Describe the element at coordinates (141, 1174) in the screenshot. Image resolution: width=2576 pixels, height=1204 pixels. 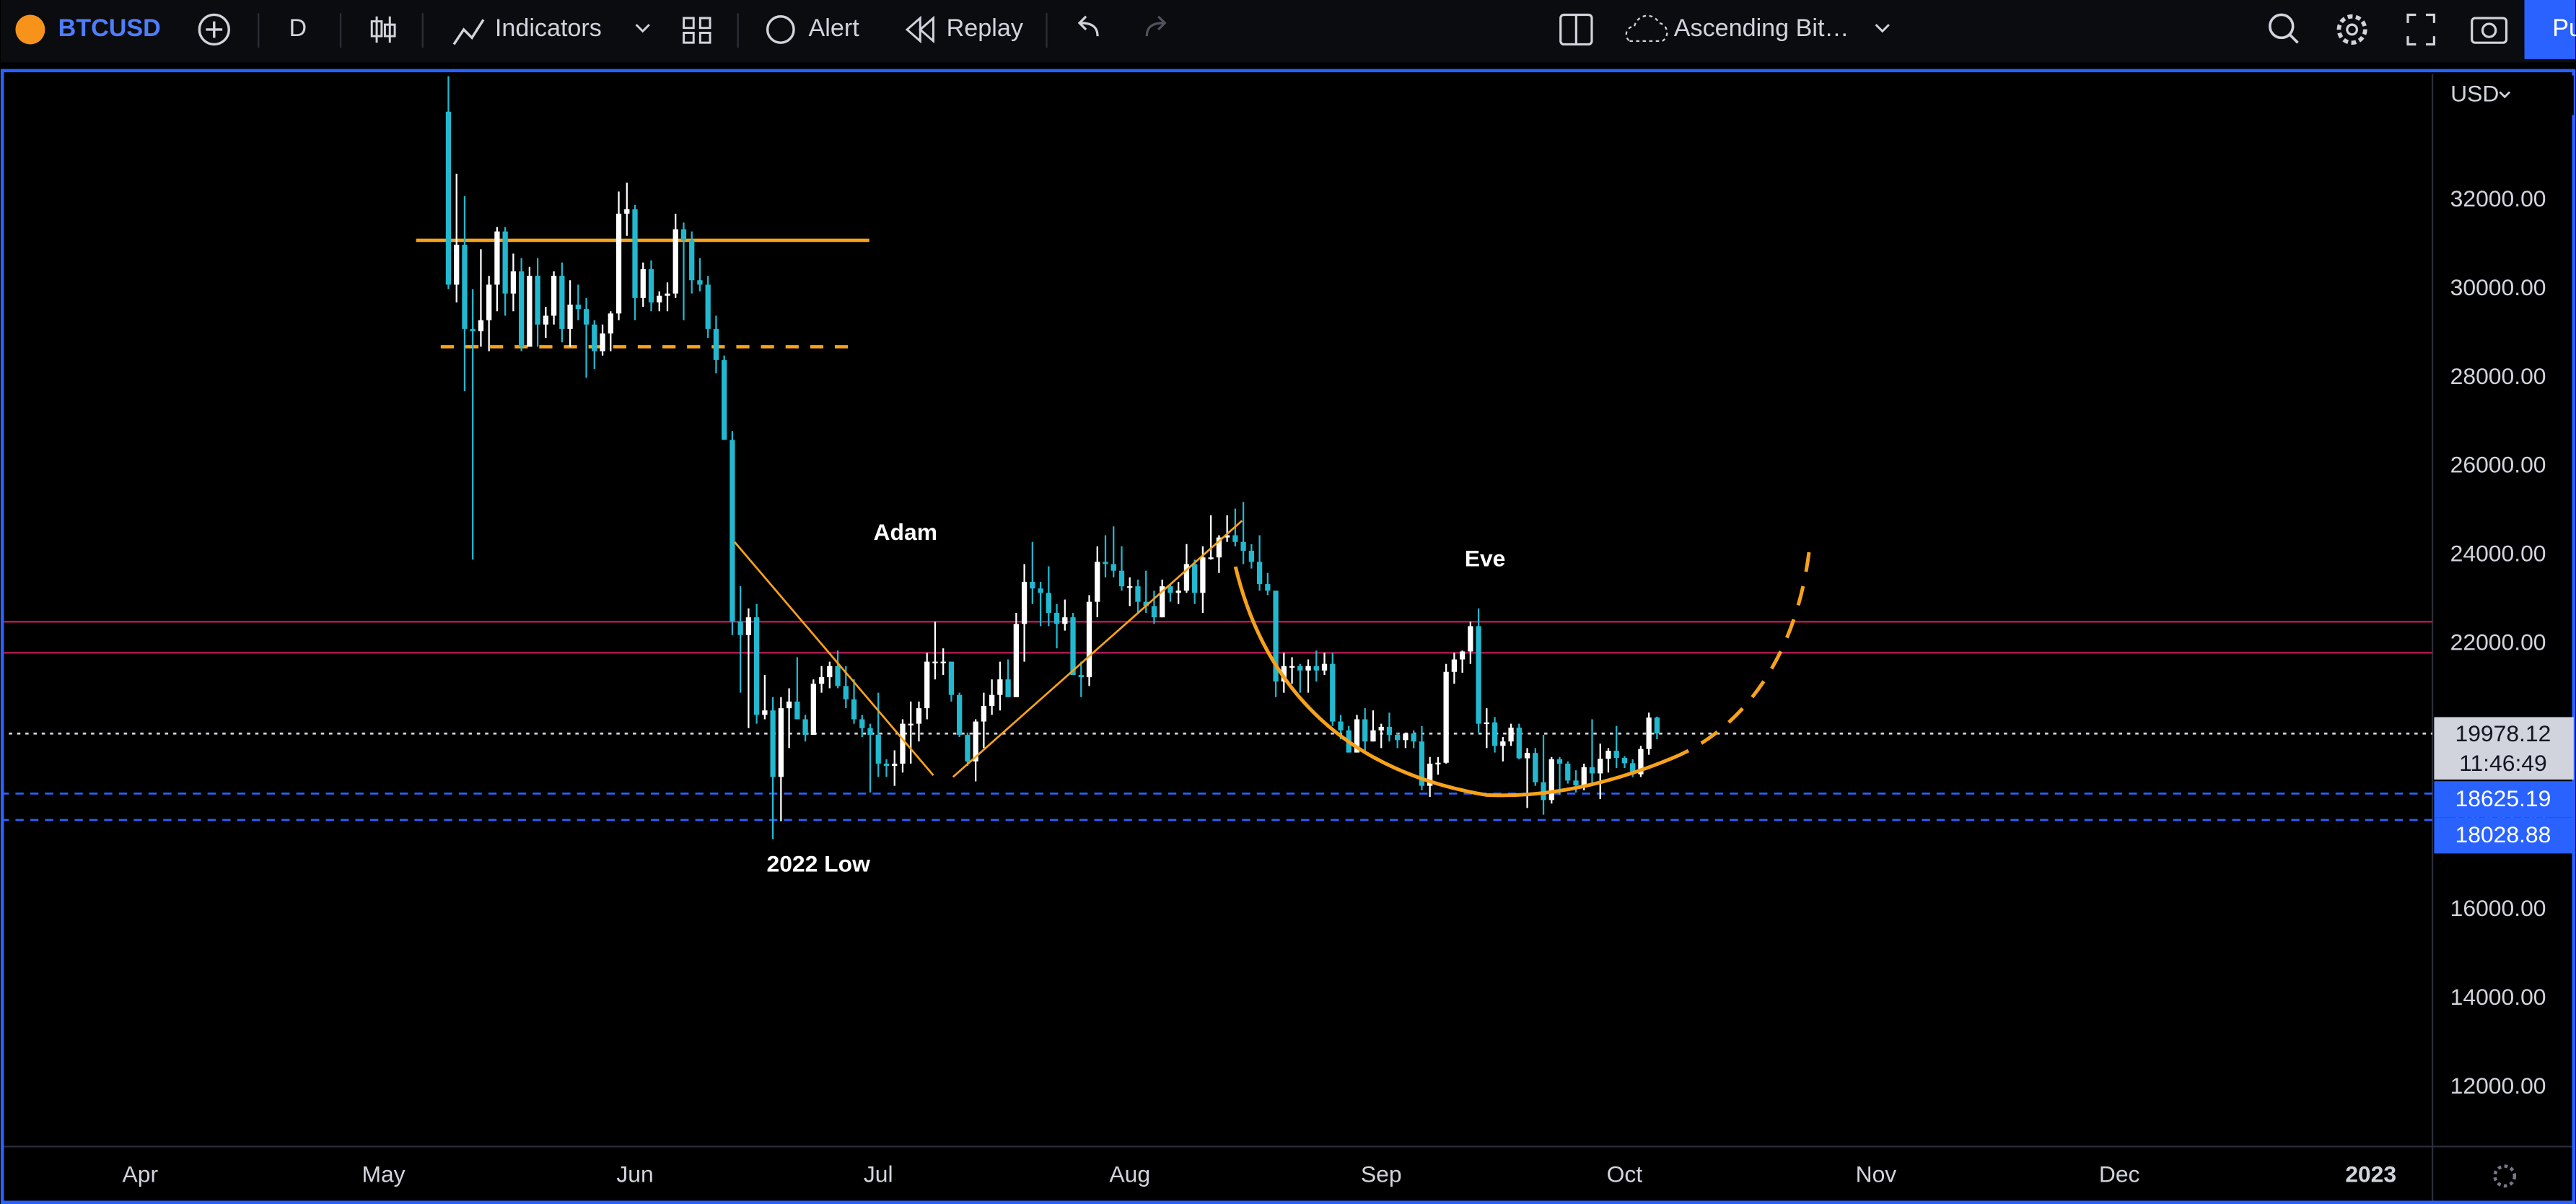
I see `x-tick-label: Apr` at that location.